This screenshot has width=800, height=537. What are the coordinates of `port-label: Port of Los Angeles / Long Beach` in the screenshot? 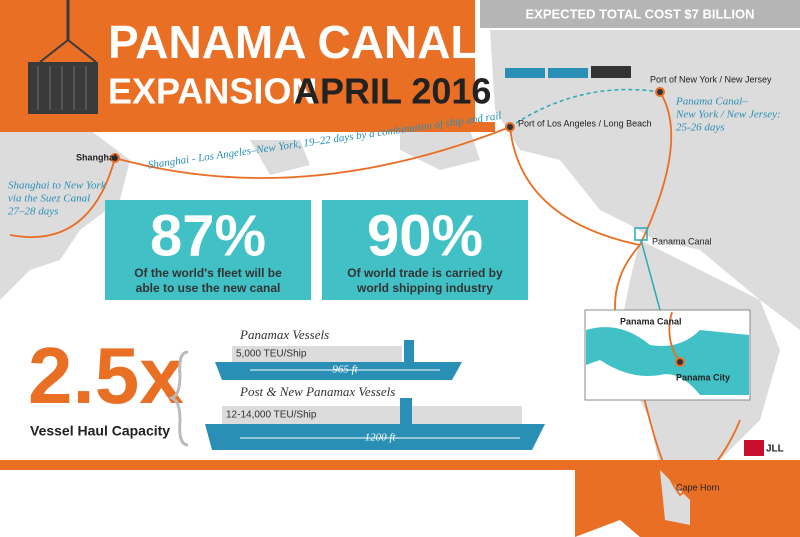 It's located at (585, 123).